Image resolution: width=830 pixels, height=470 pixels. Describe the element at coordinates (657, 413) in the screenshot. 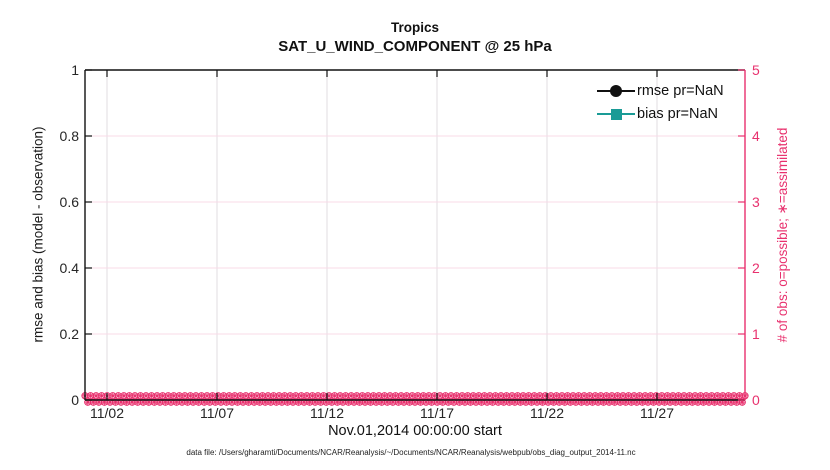

I see `x-tick-label: 11/27` at that location.